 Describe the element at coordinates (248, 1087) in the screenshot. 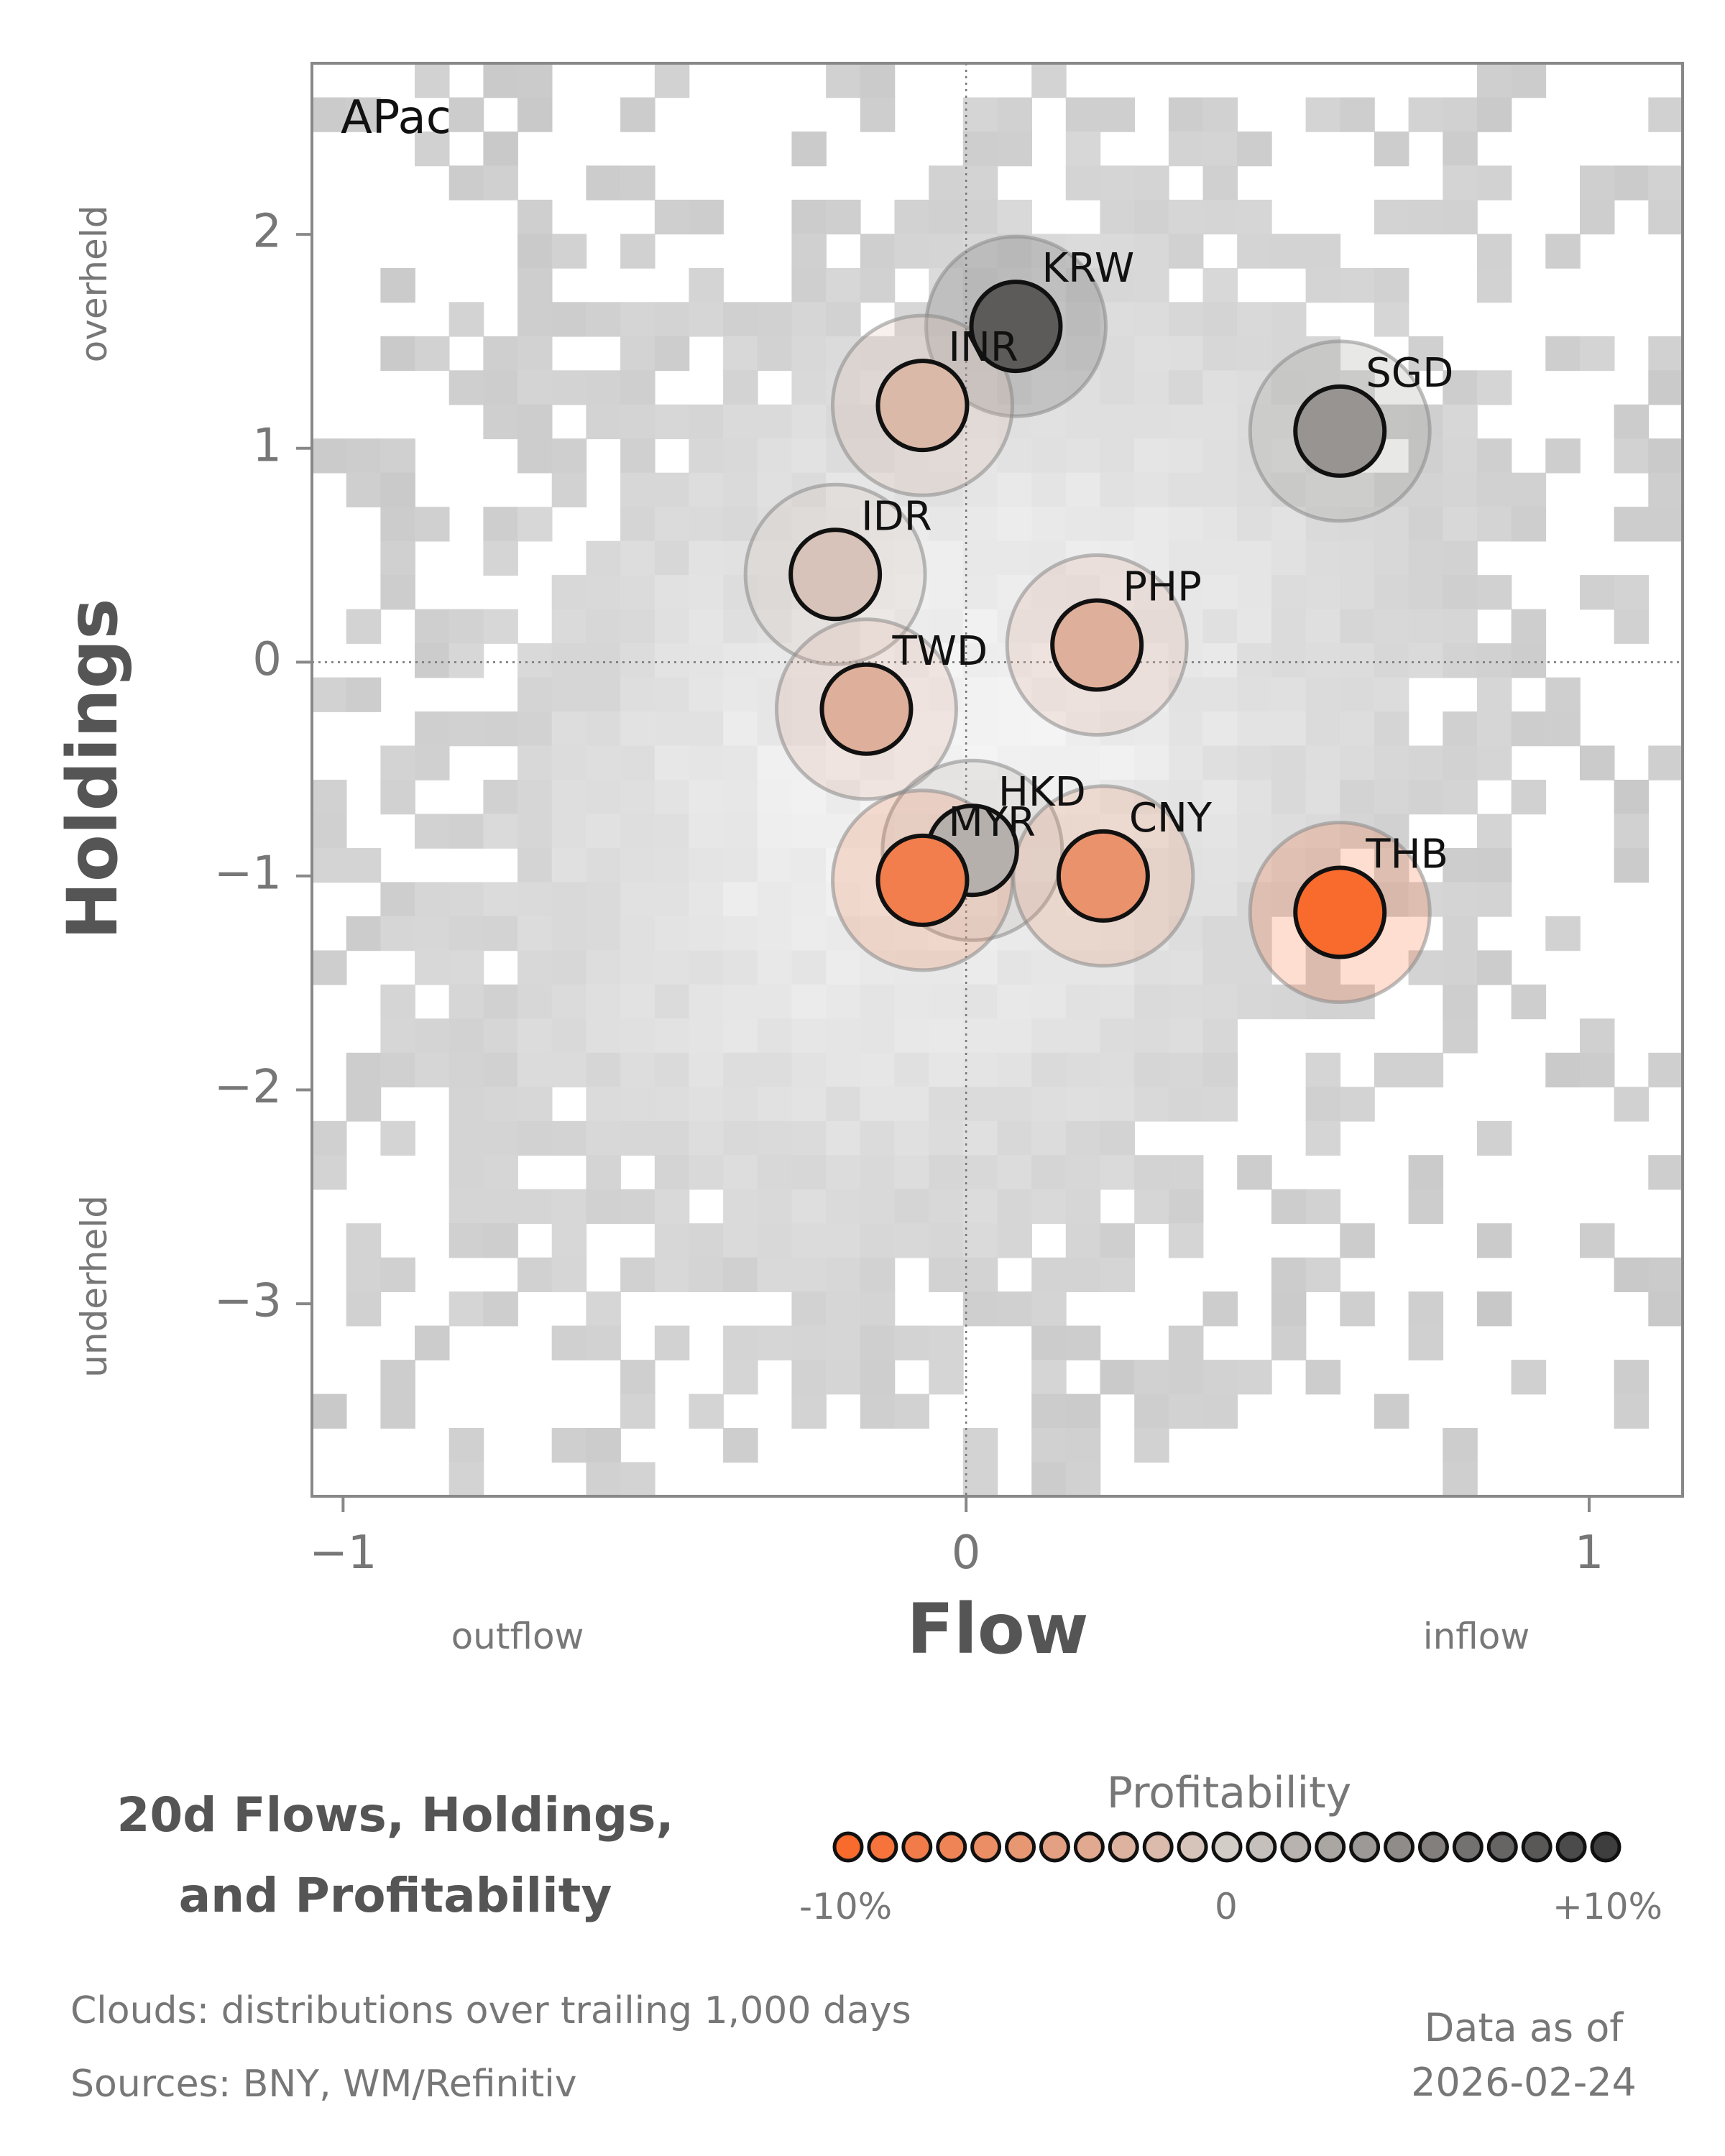

I see `y-tick-label: −2` at that location.